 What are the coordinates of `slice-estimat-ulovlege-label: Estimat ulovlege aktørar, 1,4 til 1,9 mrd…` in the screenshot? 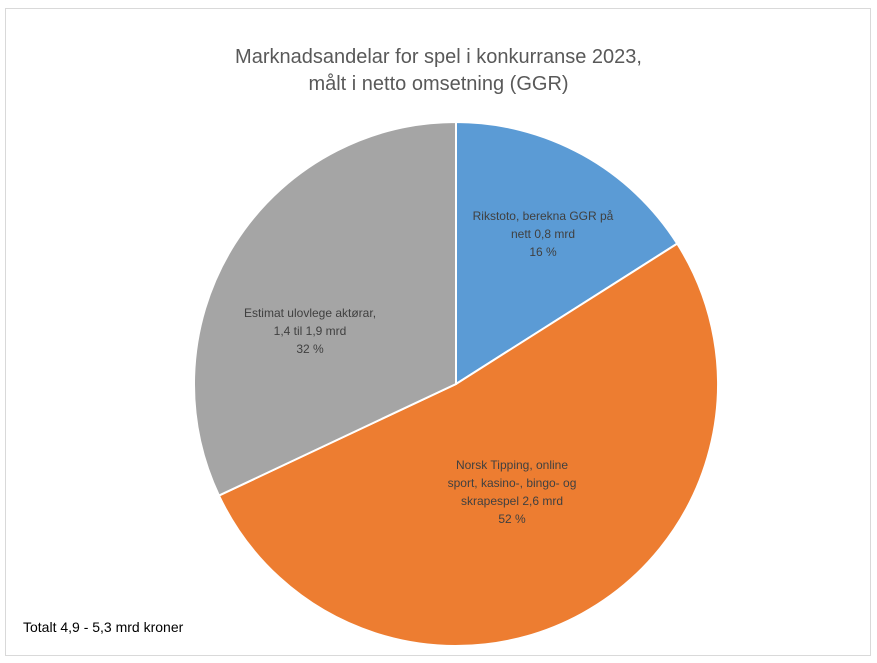 It's located at (310, 331).